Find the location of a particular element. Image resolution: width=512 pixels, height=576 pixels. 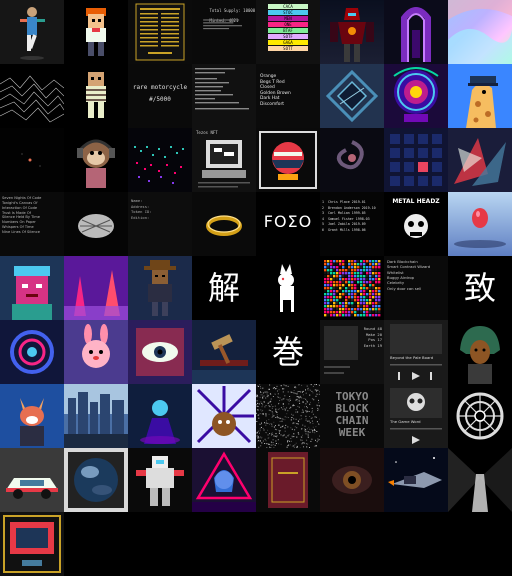

race-car-art is located at coordinates (32, 480).